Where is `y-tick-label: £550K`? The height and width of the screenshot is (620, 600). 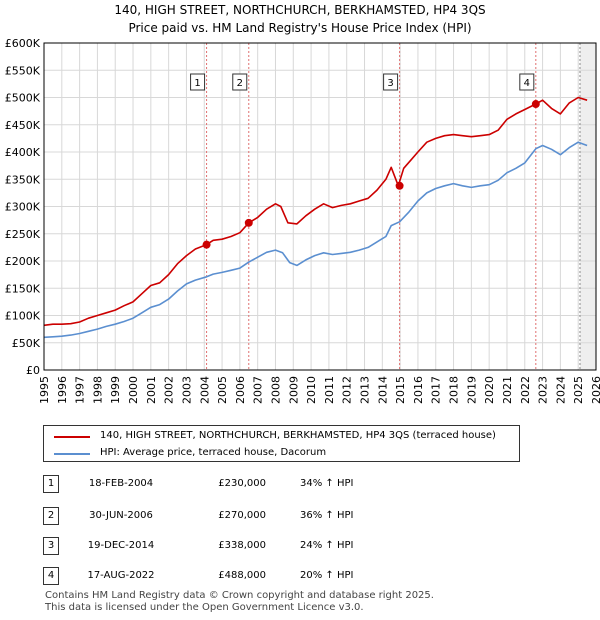 y-tick-label: £550K is located at coordinates (23, 70).